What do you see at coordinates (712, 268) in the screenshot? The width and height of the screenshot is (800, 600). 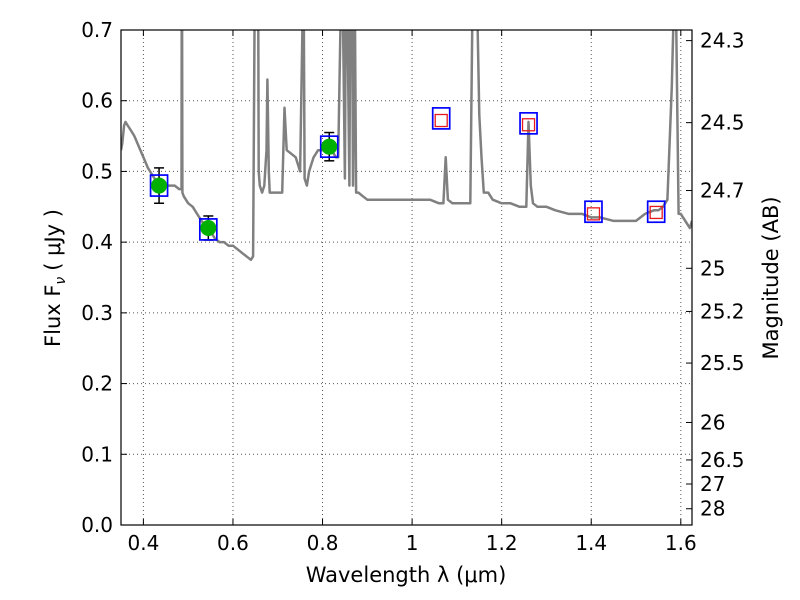 I see `mag-tick-label: 25` at bounding box center [712, 268].